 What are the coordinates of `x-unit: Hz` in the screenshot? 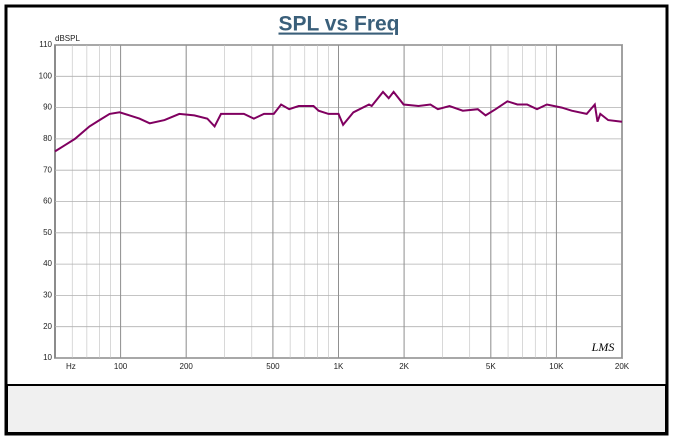 It's located at (71, 366).